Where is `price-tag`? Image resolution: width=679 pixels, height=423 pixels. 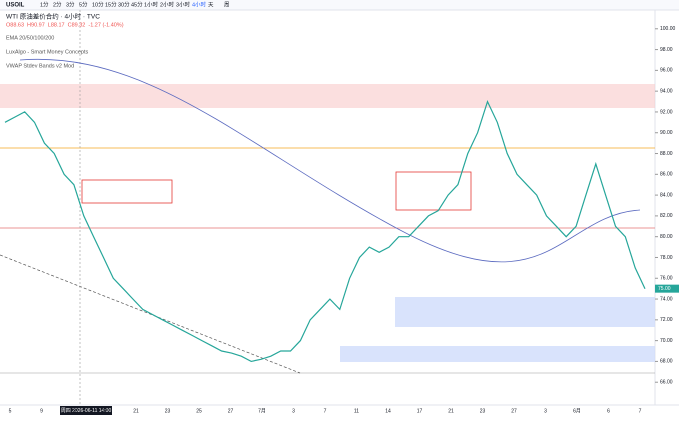
price-tag is located at coordinates (667, 288).